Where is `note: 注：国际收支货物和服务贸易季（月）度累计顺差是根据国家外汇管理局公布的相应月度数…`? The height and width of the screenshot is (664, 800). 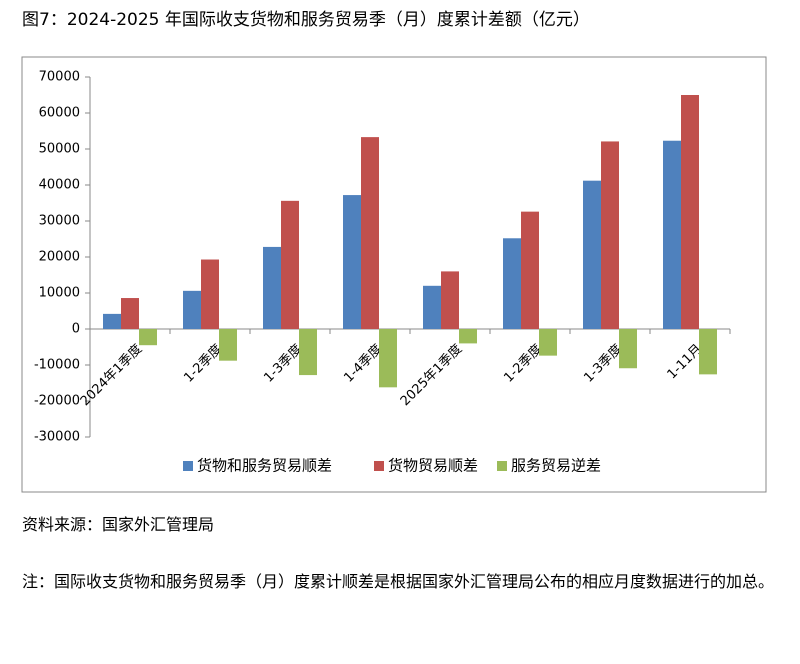
note: 注：国际收支货物和服务贸易季（月）度累计顺差是根据国家外汇管理局公布的相应月度数… is located at coordinates (398, 581).